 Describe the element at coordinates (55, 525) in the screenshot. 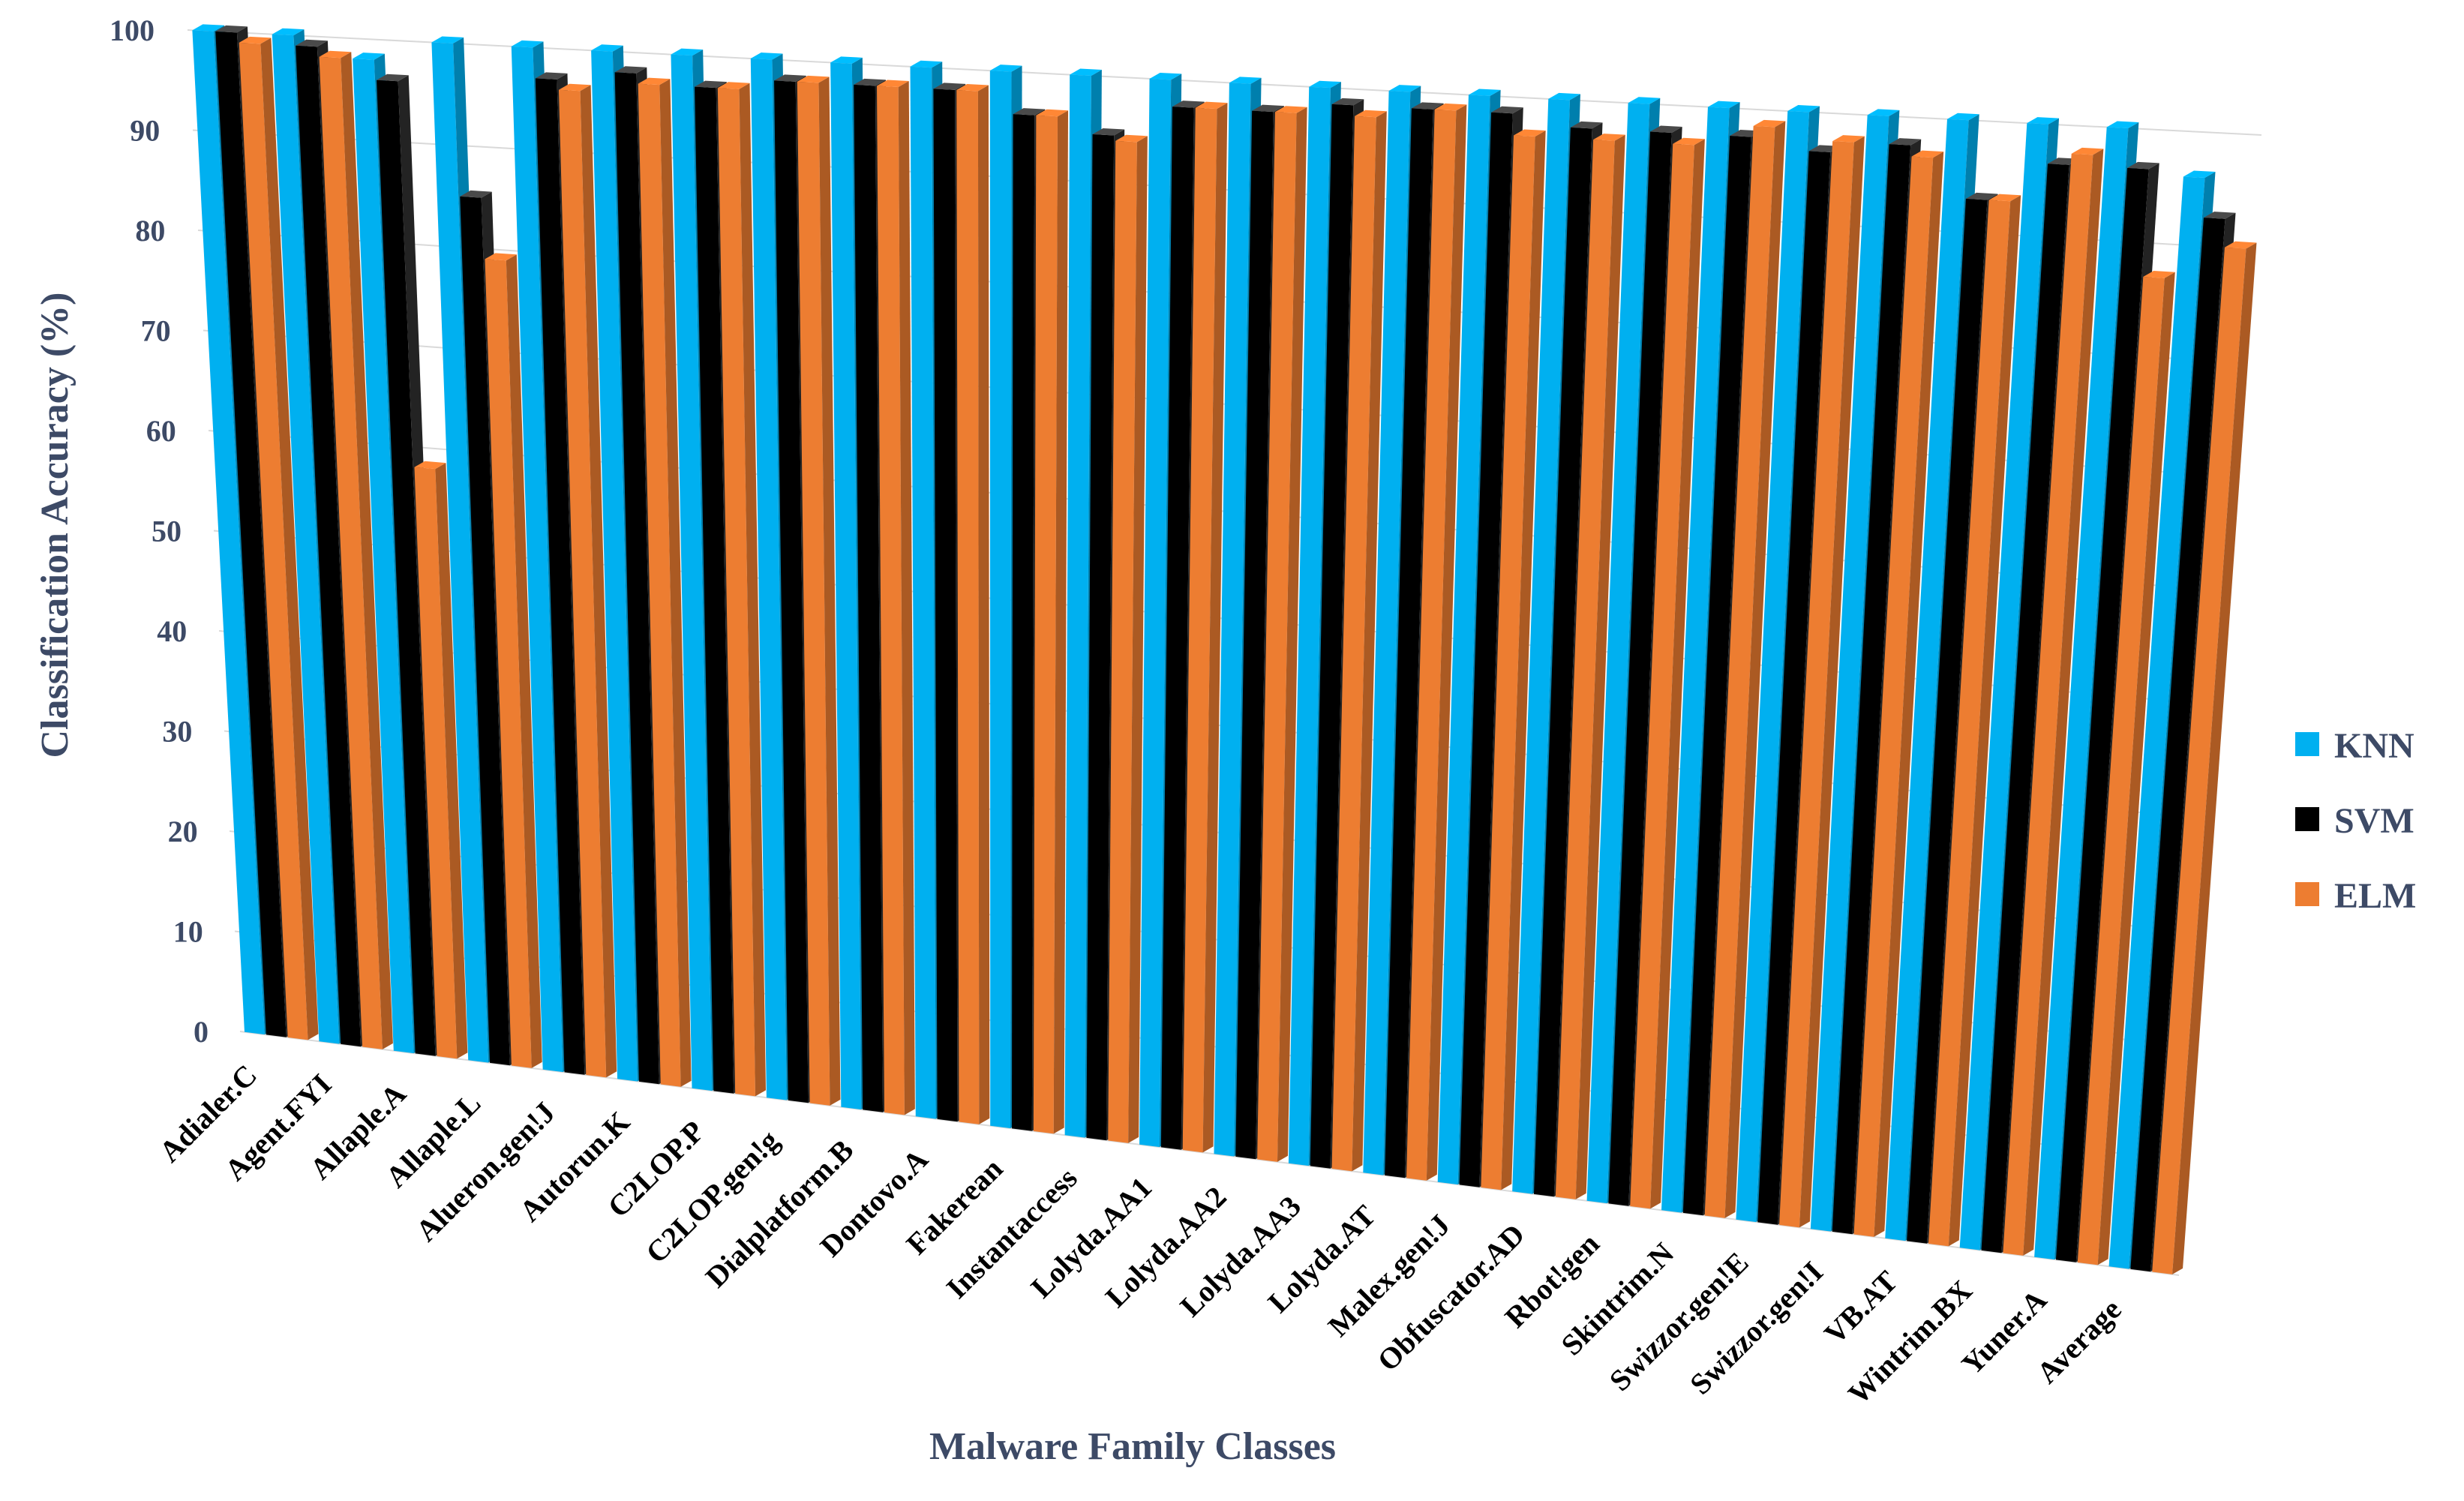

I see `y-axis-title: Classification Accuracy (%)` at that location.